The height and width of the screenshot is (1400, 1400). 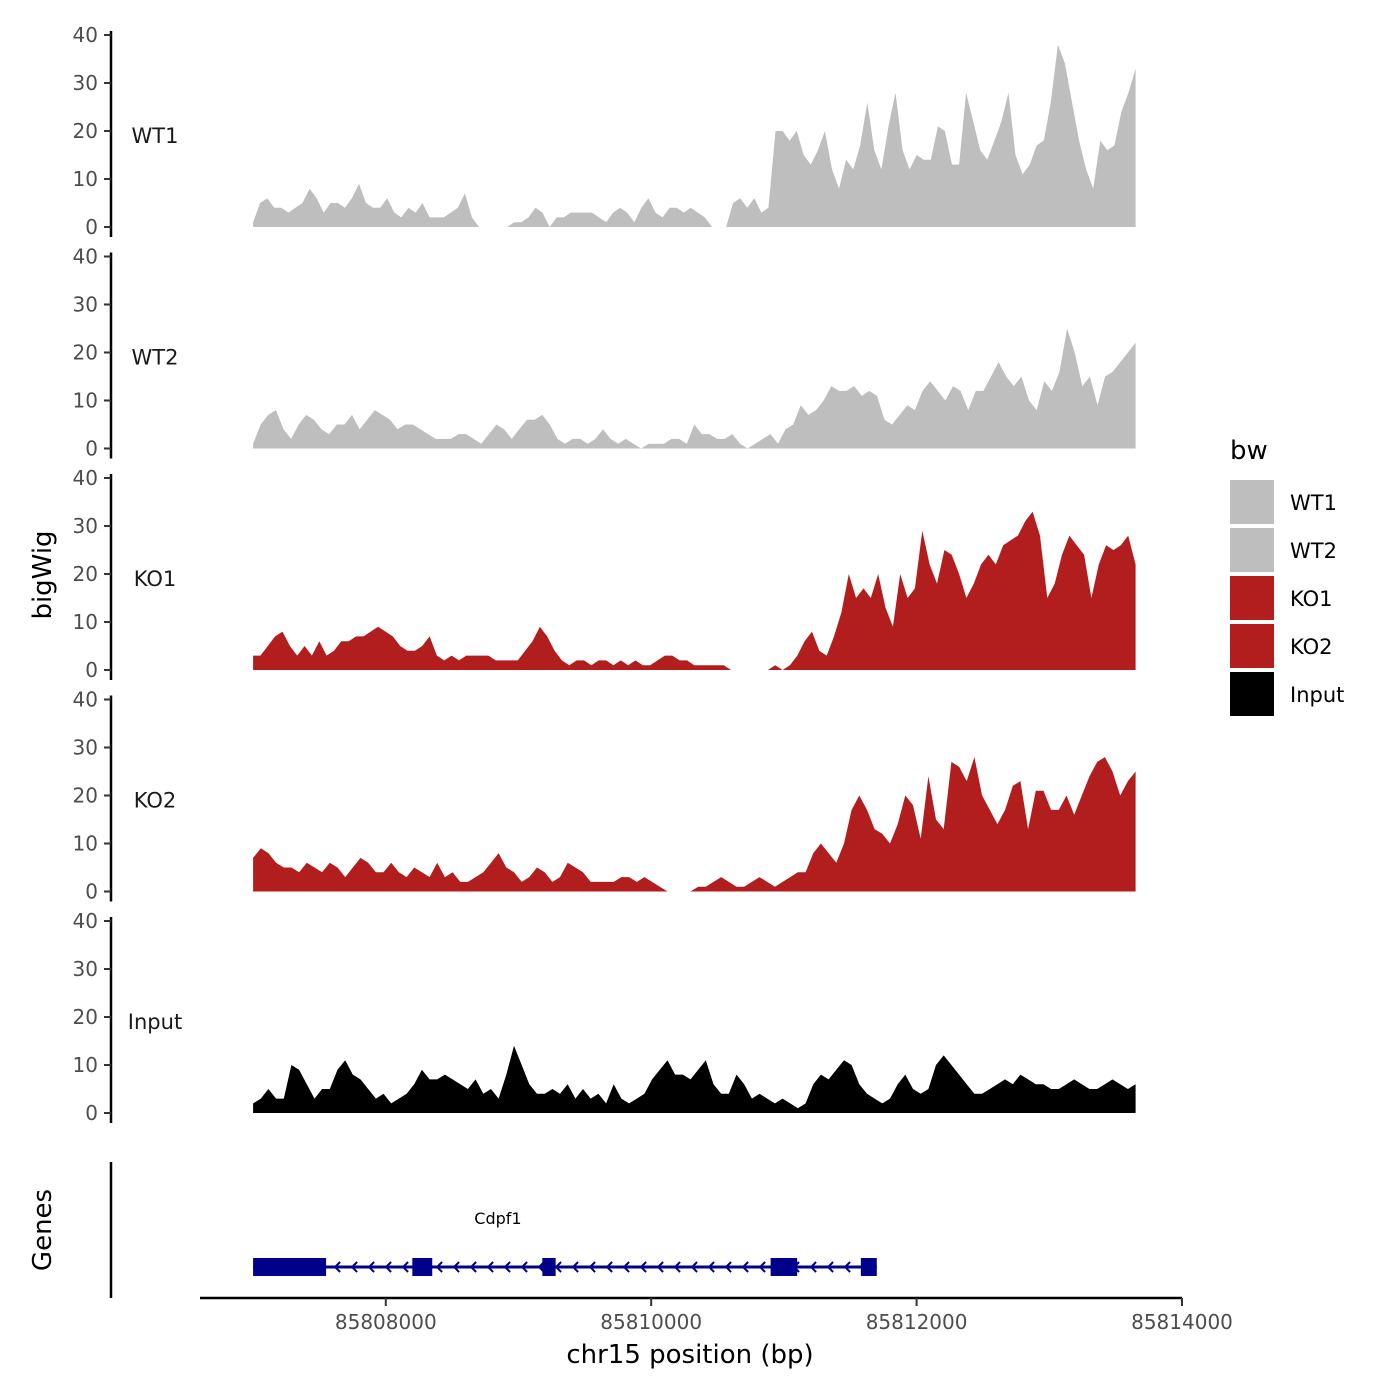 What do you see at coordinates (1182, 1322) in the screenshot?
I see `x-tick-label: 85814000` at bounding box center [1182, 1322].